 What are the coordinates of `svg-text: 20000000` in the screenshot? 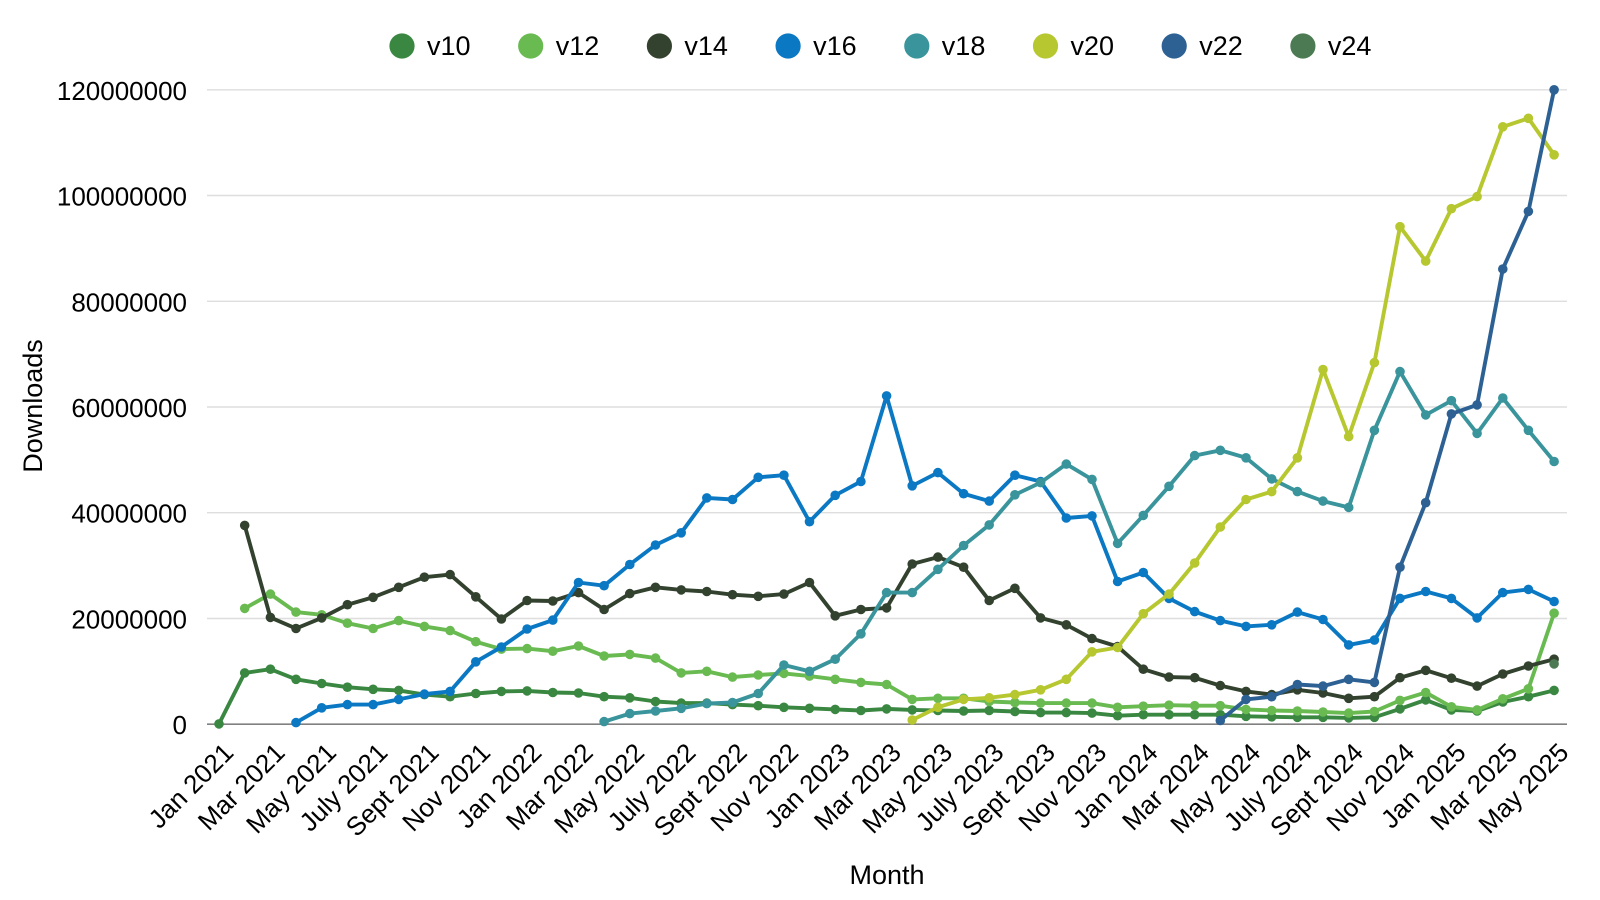 It's located at (129, 620).